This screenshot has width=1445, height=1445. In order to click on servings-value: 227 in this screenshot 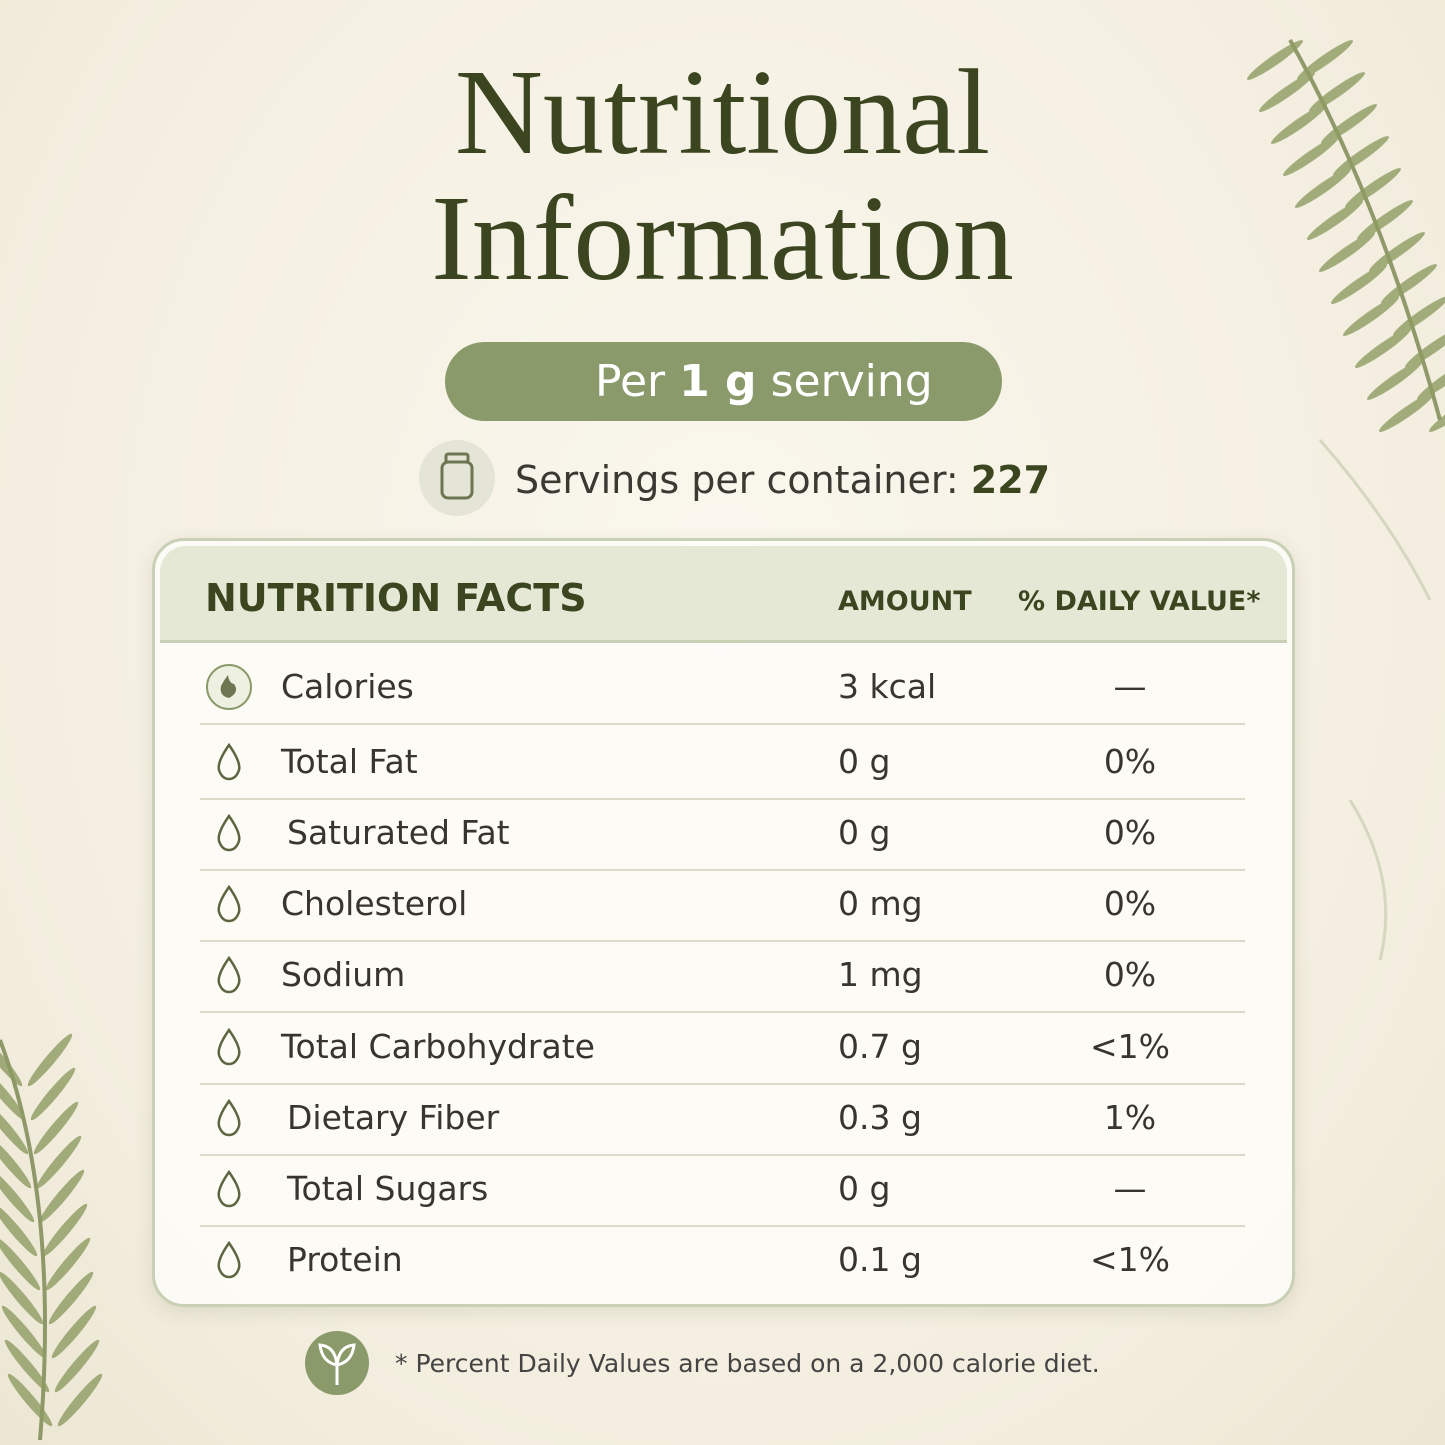, I will do `click(1010, 480)`.